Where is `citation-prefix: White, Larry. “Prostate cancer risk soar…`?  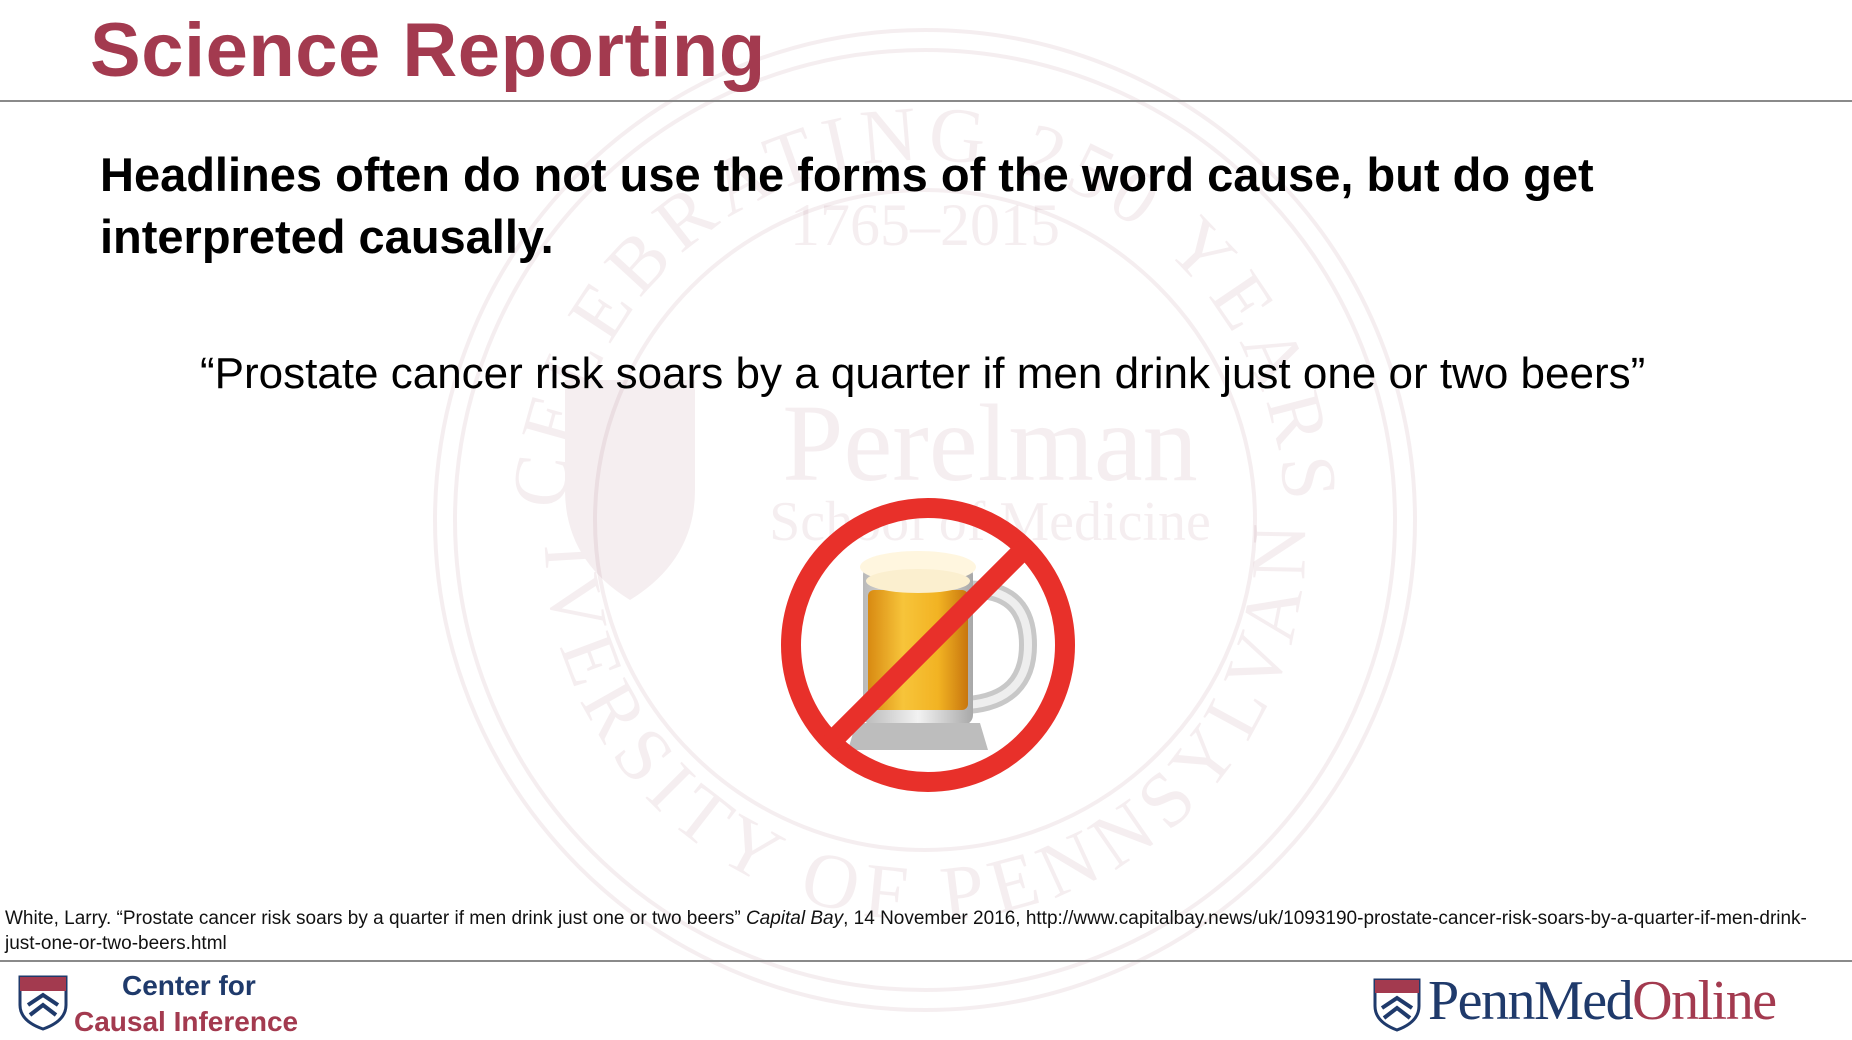
citation-prefix: White, Larry. “Prostate cancer risk soar… is located at coordinates (375, 918).